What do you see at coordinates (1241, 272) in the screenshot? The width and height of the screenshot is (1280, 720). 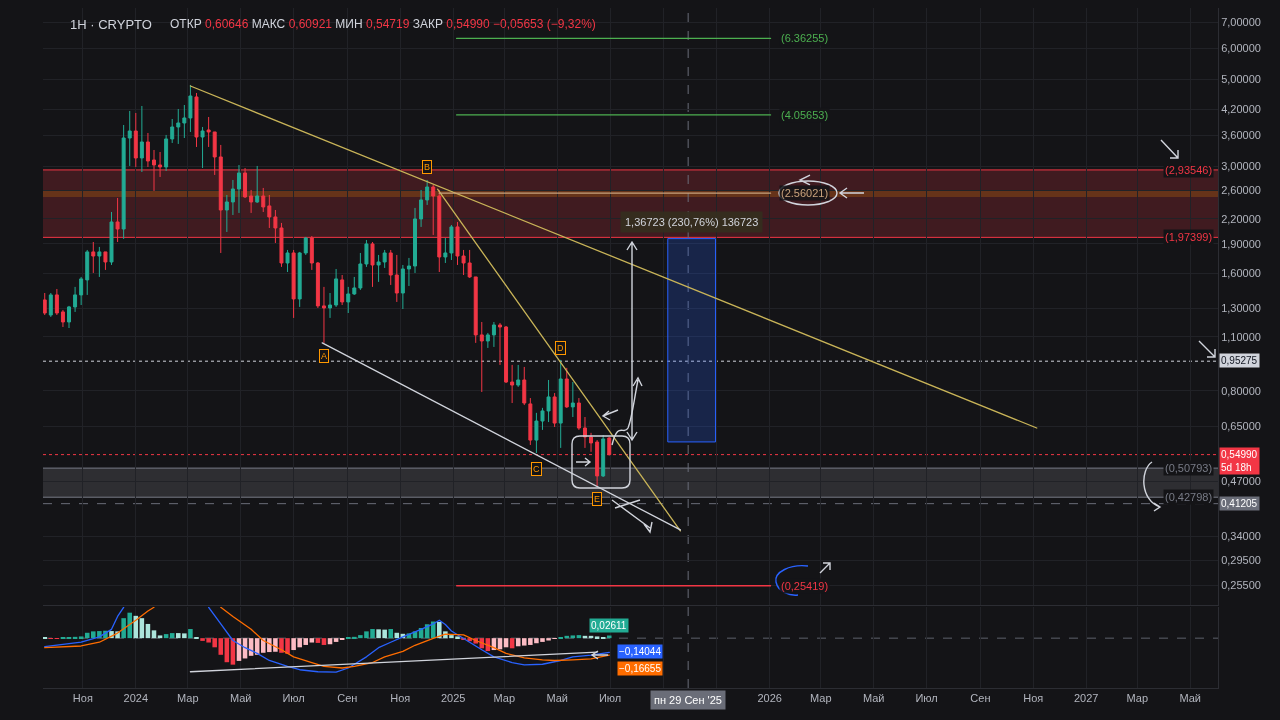 I see `y-tick-label: 1,60000` at bounding box center [1241, 272].